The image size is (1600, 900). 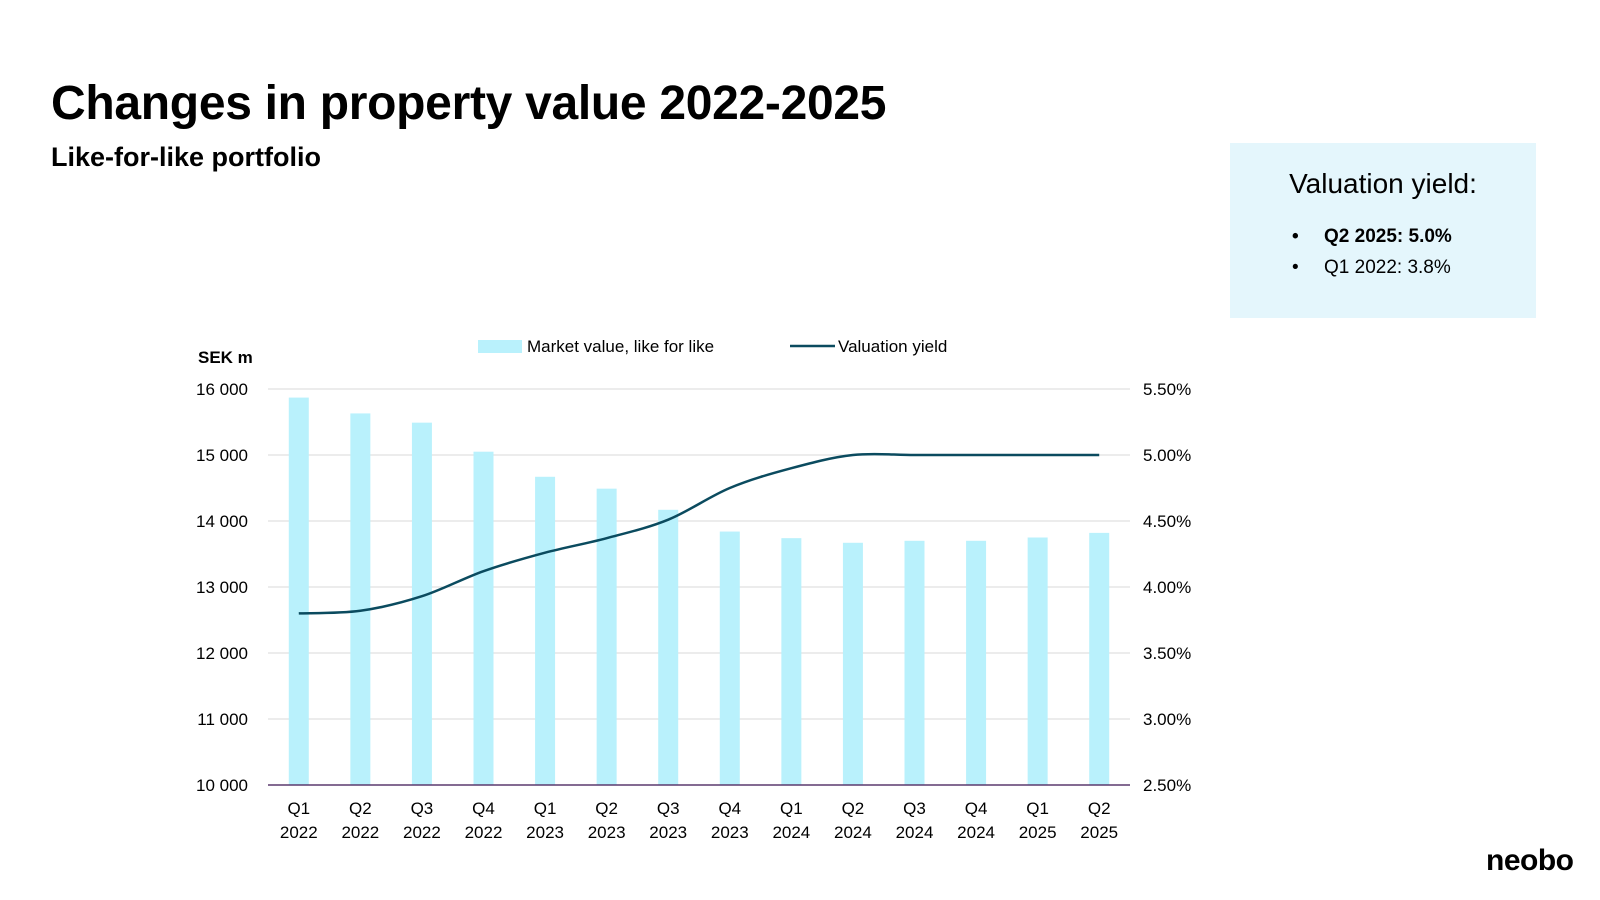 What do you see at coordinates (791, 820) in the screenshot?
I see `x-tick-label: Q1 2024` at bounding box center [791, 820].